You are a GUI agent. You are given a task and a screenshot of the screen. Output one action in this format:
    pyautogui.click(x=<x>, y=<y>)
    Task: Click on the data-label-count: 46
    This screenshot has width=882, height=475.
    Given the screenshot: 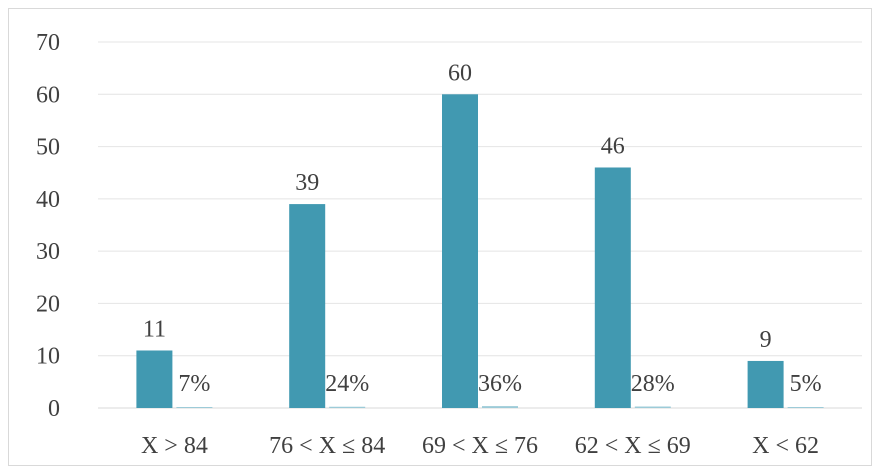 What is the action you would take?
    pyautogui.click(x=613, y=146)
    